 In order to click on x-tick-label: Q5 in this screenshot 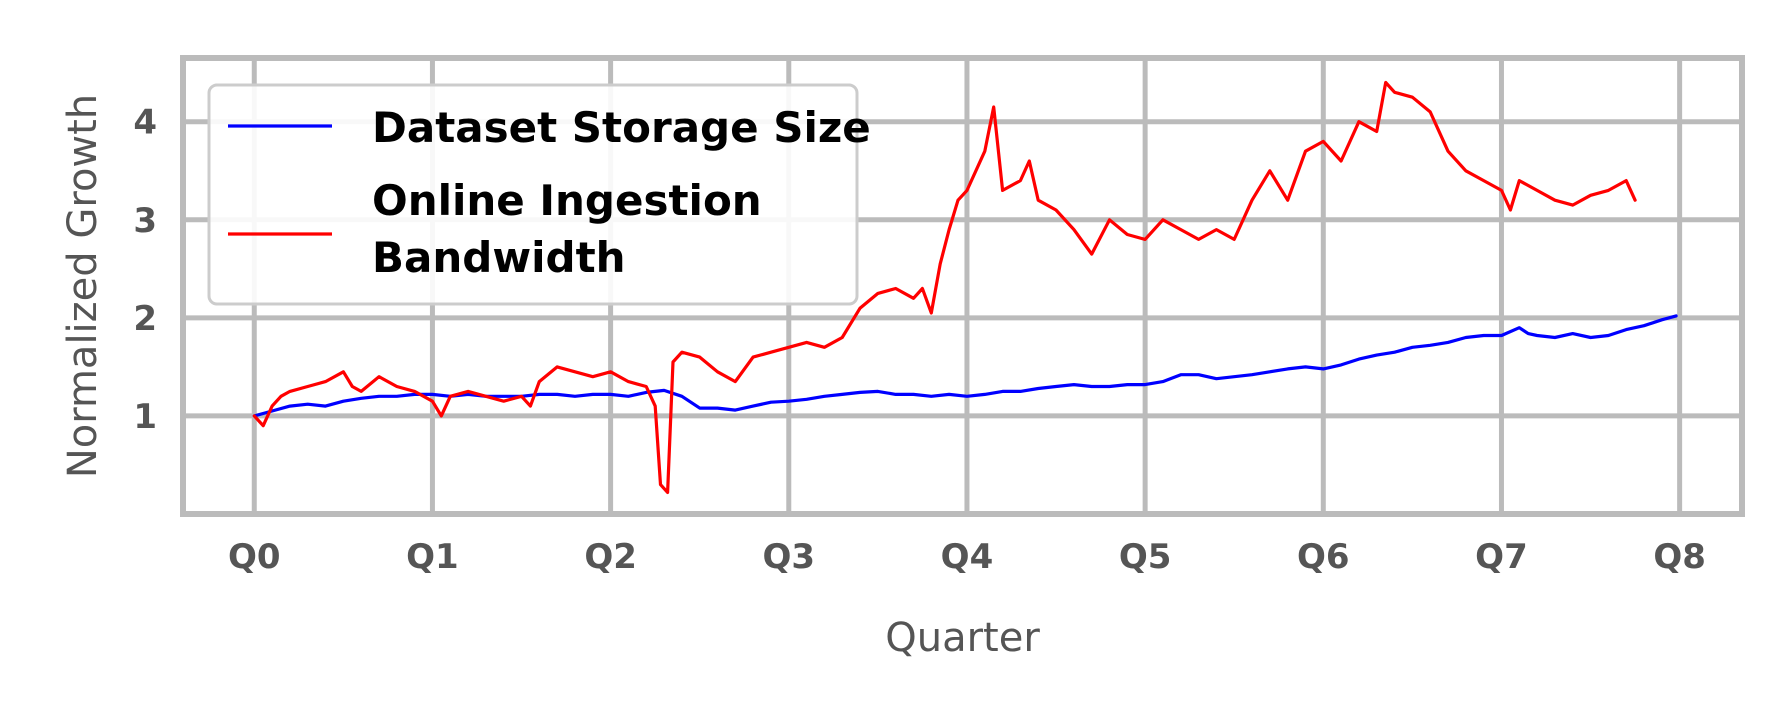, I will do `click(1145, 557)`.